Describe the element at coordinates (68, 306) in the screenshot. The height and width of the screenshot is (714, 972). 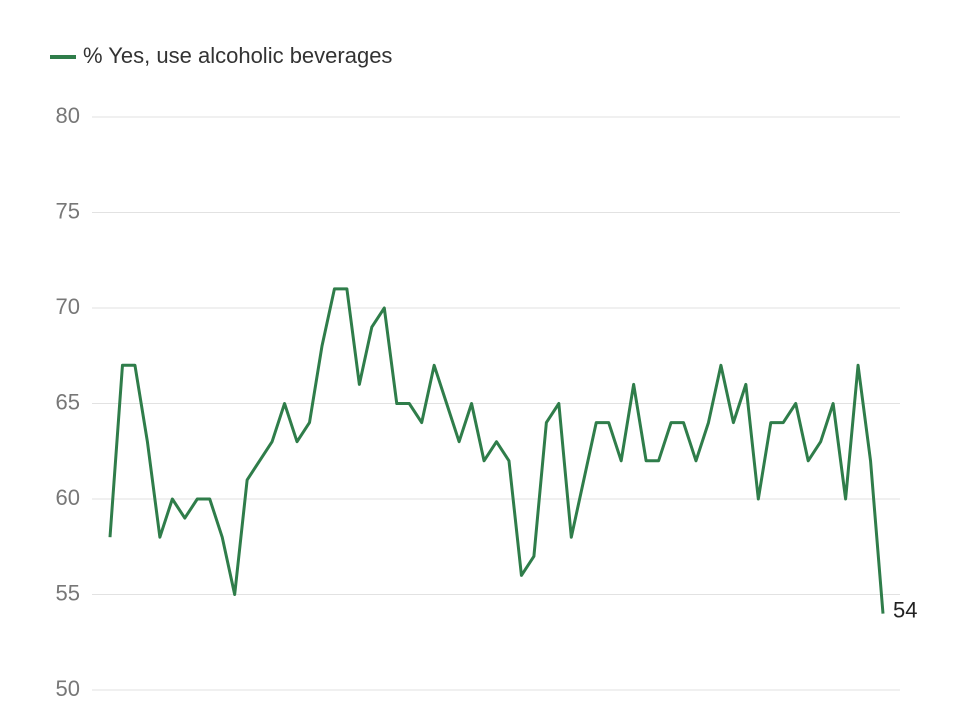
I see `y-tick-label: 70` at that location.